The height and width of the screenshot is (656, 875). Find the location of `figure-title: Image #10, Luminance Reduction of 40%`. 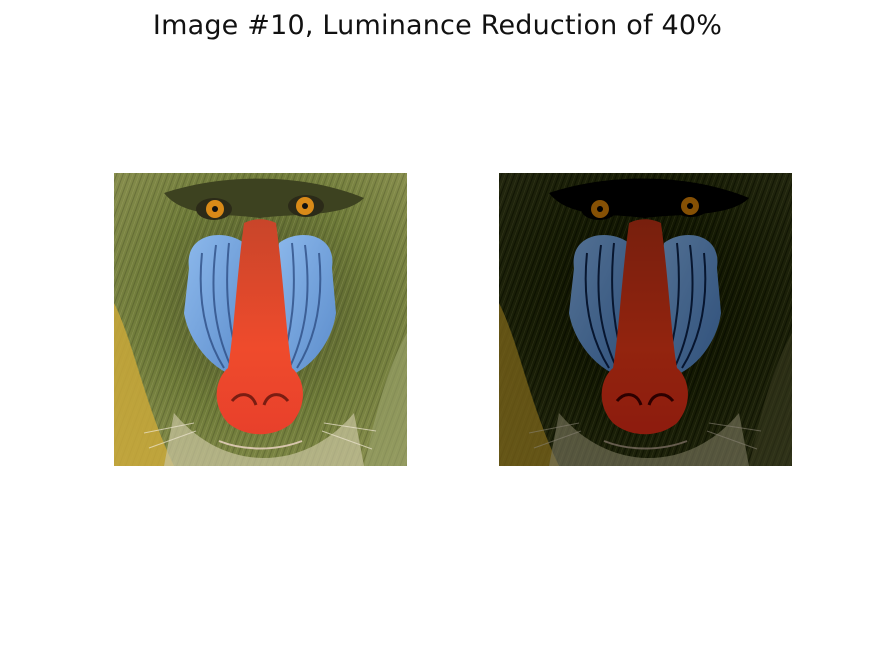

figure-title: Image #10, Luminance Reduction of 40% is located at coordinates (437, 25).